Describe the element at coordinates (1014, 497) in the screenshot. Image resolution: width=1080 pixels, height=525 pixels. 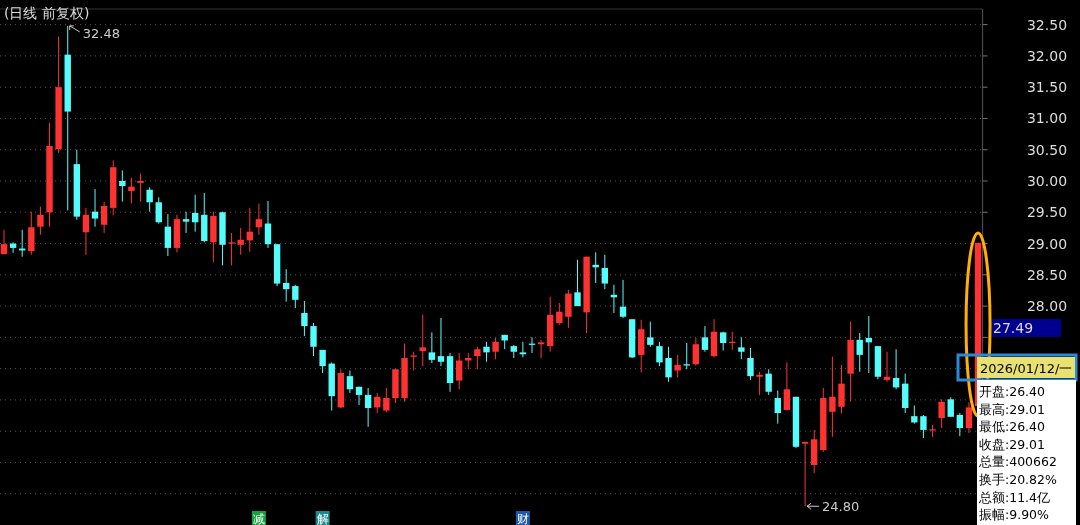
I see `annotation: 总额:11.4亿` at that location.